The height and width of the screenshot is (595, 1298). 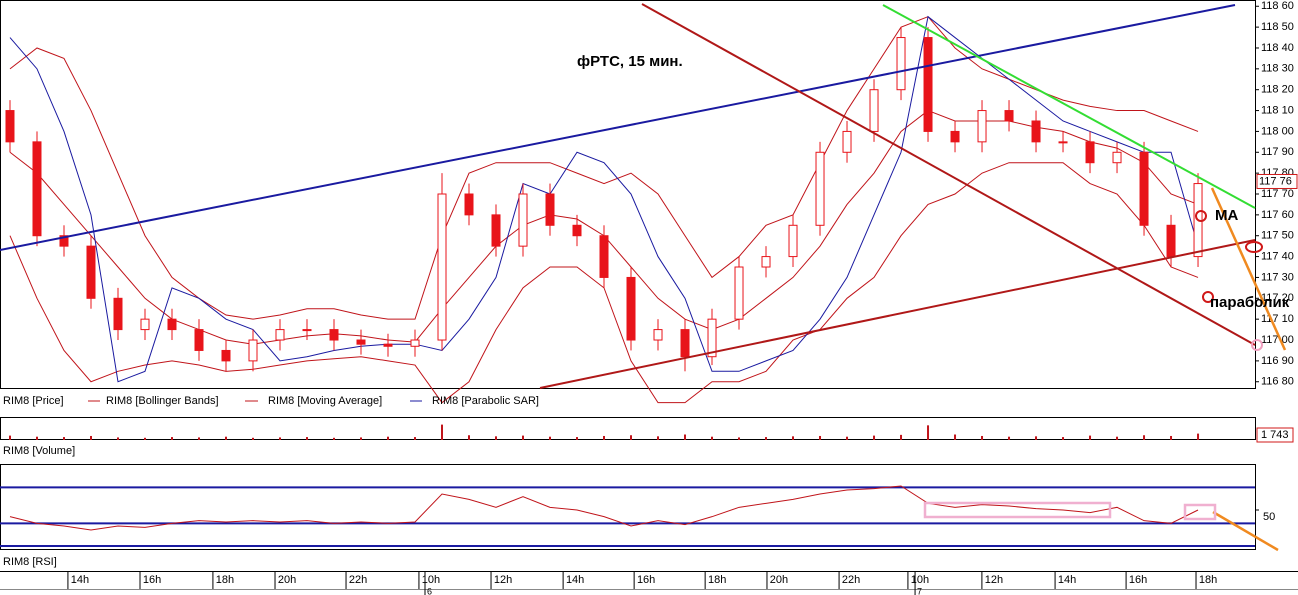 I want to click on y-tick-label: 117 00, so click(x=1277, y=340).